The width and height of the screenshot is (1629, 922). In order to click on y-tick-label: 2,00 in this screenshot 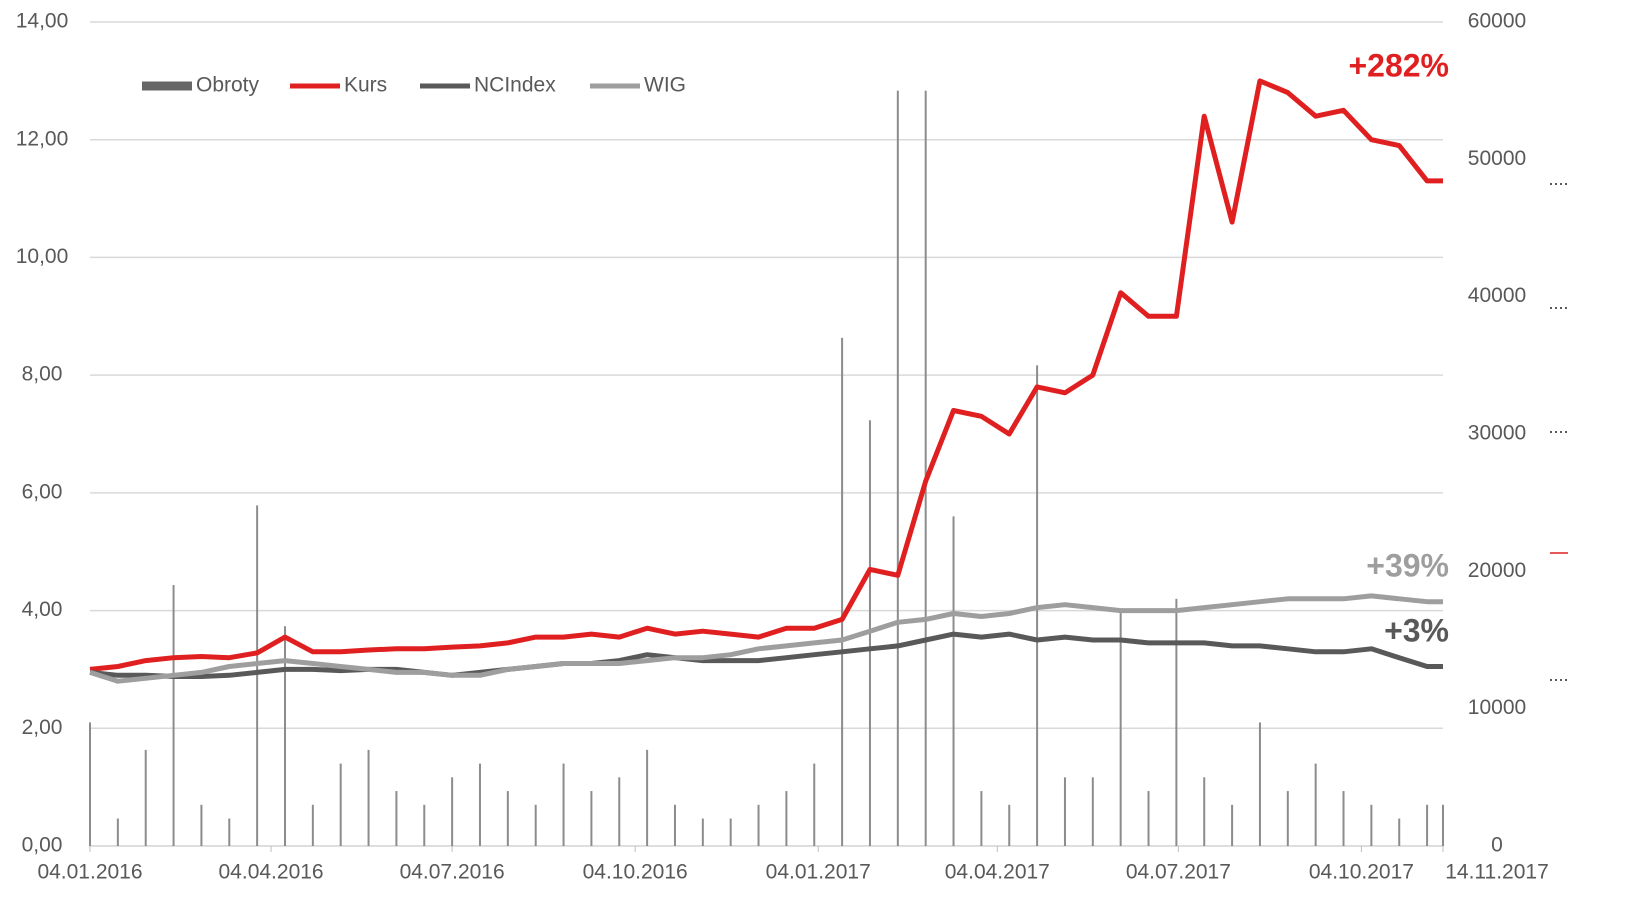, I will do `click(42, 727)`.